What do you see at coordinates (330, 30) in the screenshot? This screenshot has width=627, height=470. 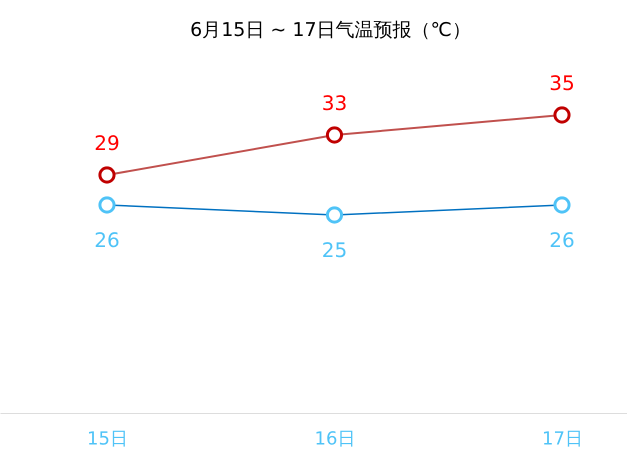 I see `chart-title: 6月15日 ~ 17日气温预报（℃）` at bounding box center [330, 30].